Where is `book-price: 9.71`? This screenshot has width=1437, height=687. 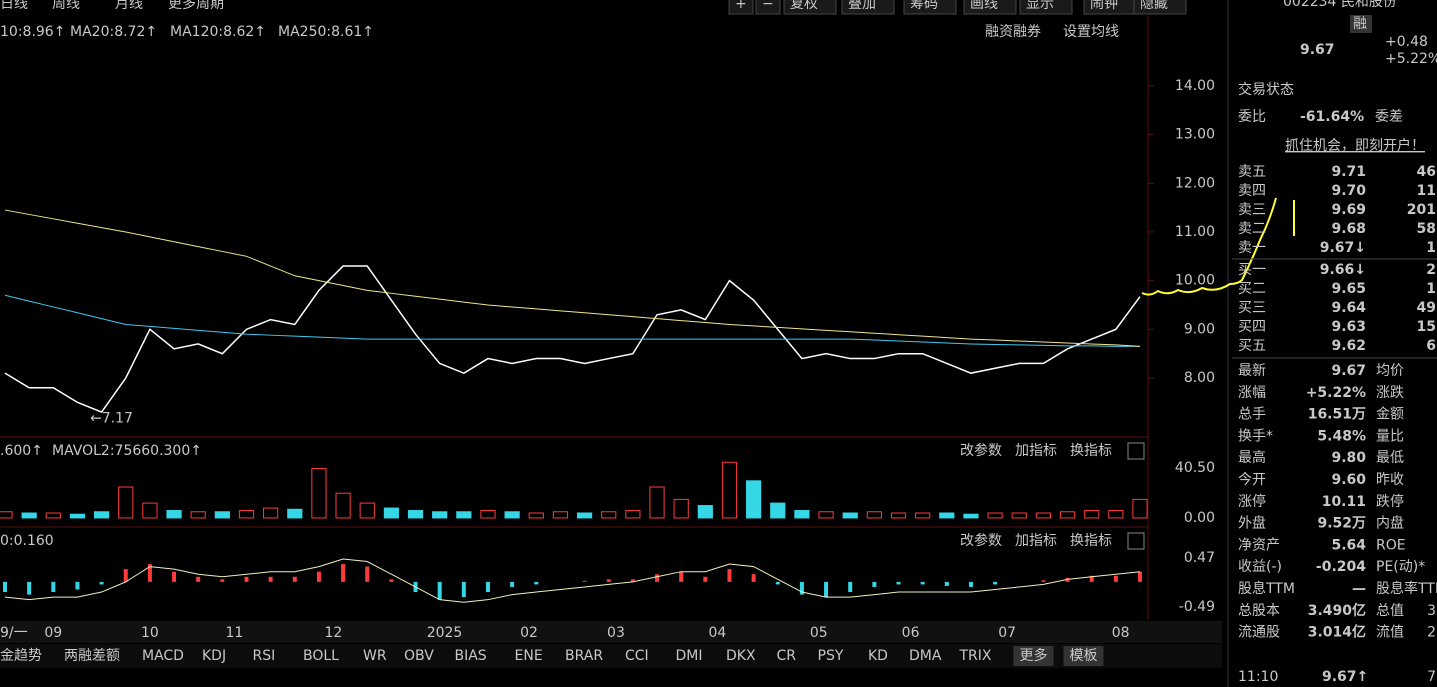 book-price: 9.71 is located at coordinates (1348, 172).